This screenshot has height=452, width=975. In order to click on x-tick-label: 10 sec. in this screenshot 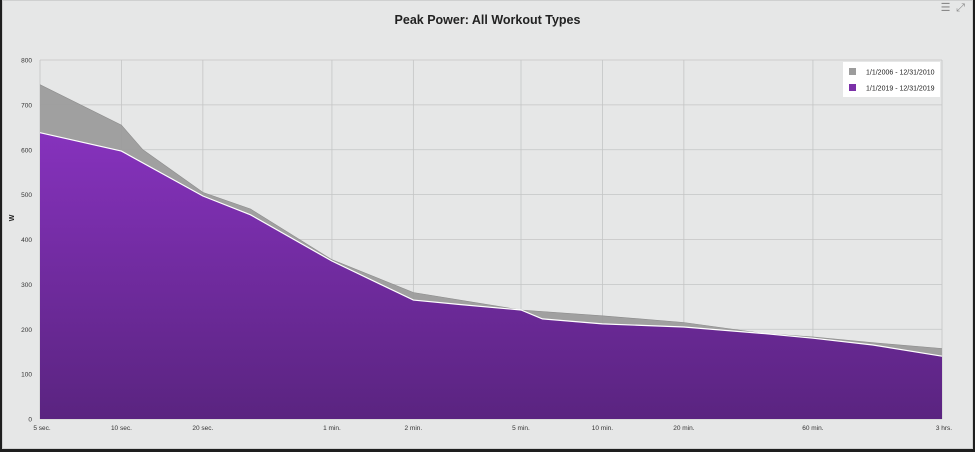, I will do `click(121, 428)`.